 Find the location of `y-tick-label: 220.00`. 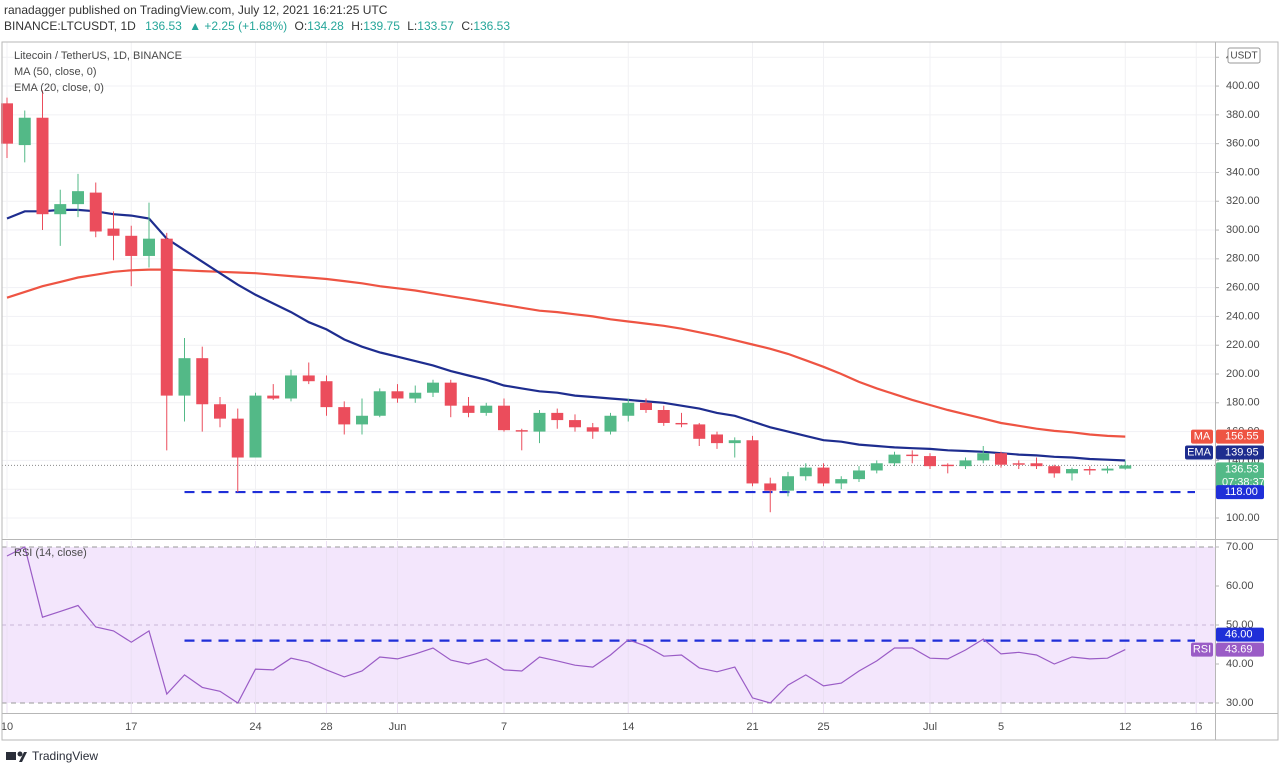

y-tick-label: 220.00 is located at coordinates (1243, 345).